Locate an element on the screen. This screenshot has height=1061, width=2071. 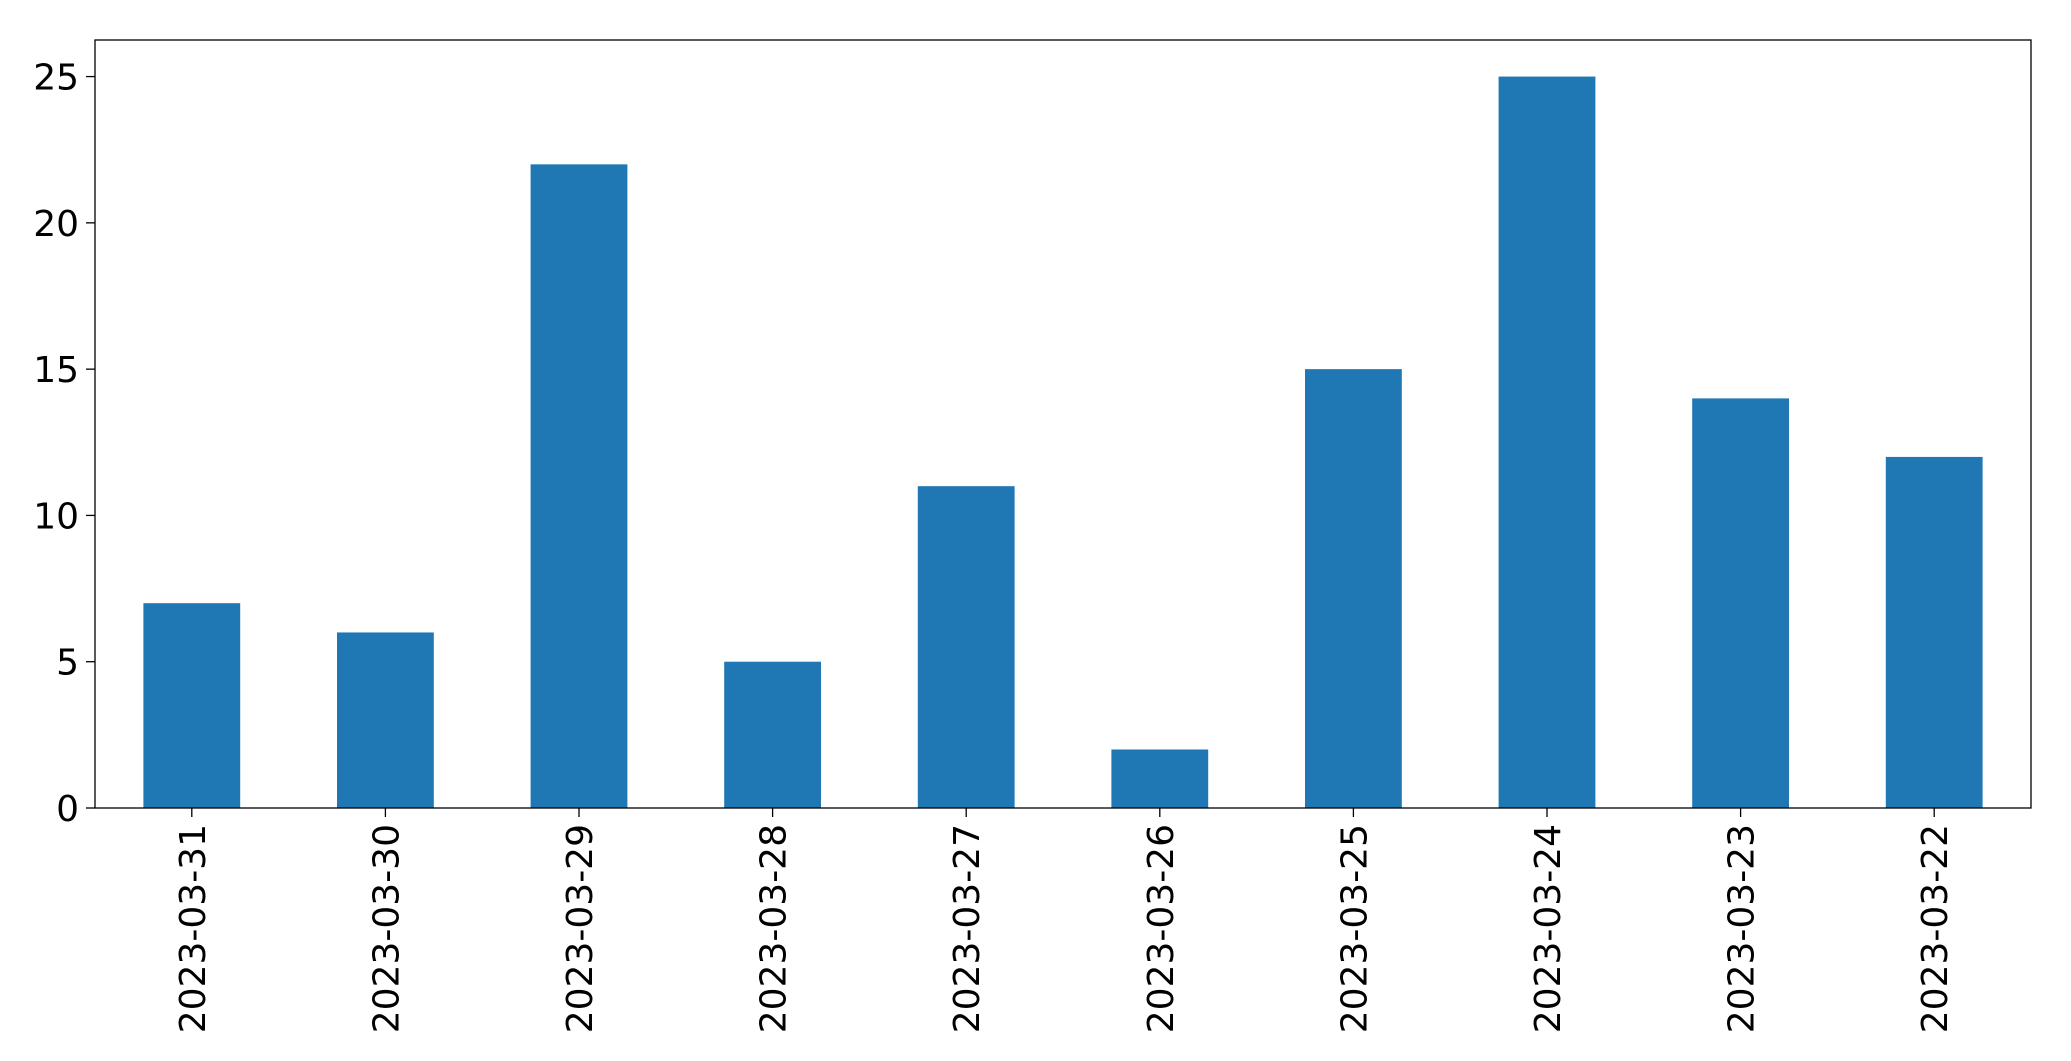
x-tick-label: 2023-03-22 is located at coordinates (1935, 928).